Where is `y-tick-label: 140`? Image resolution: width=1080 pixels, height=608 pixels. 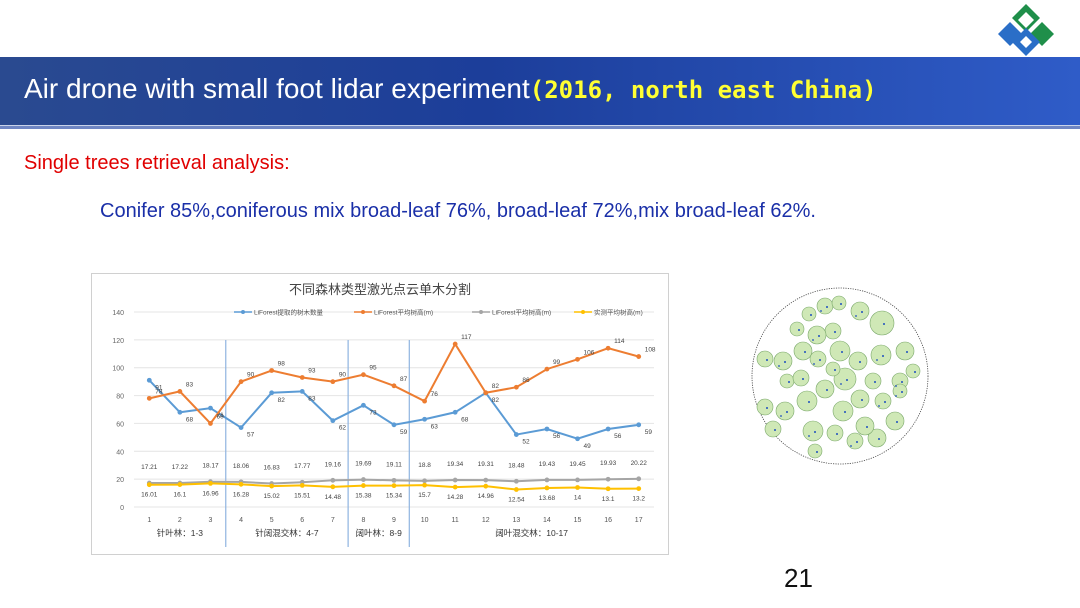
y-tick-label: 140 is located at coordinates (118, 313).